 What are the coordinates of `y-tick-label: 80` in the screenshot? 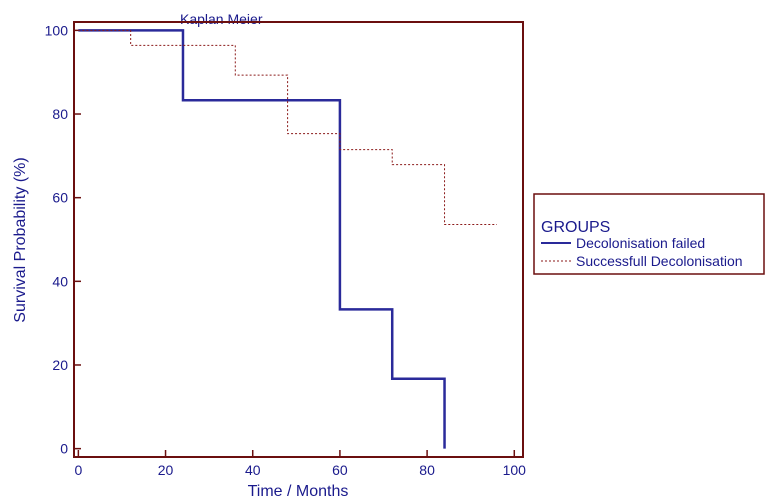 It's located at (60, 114).